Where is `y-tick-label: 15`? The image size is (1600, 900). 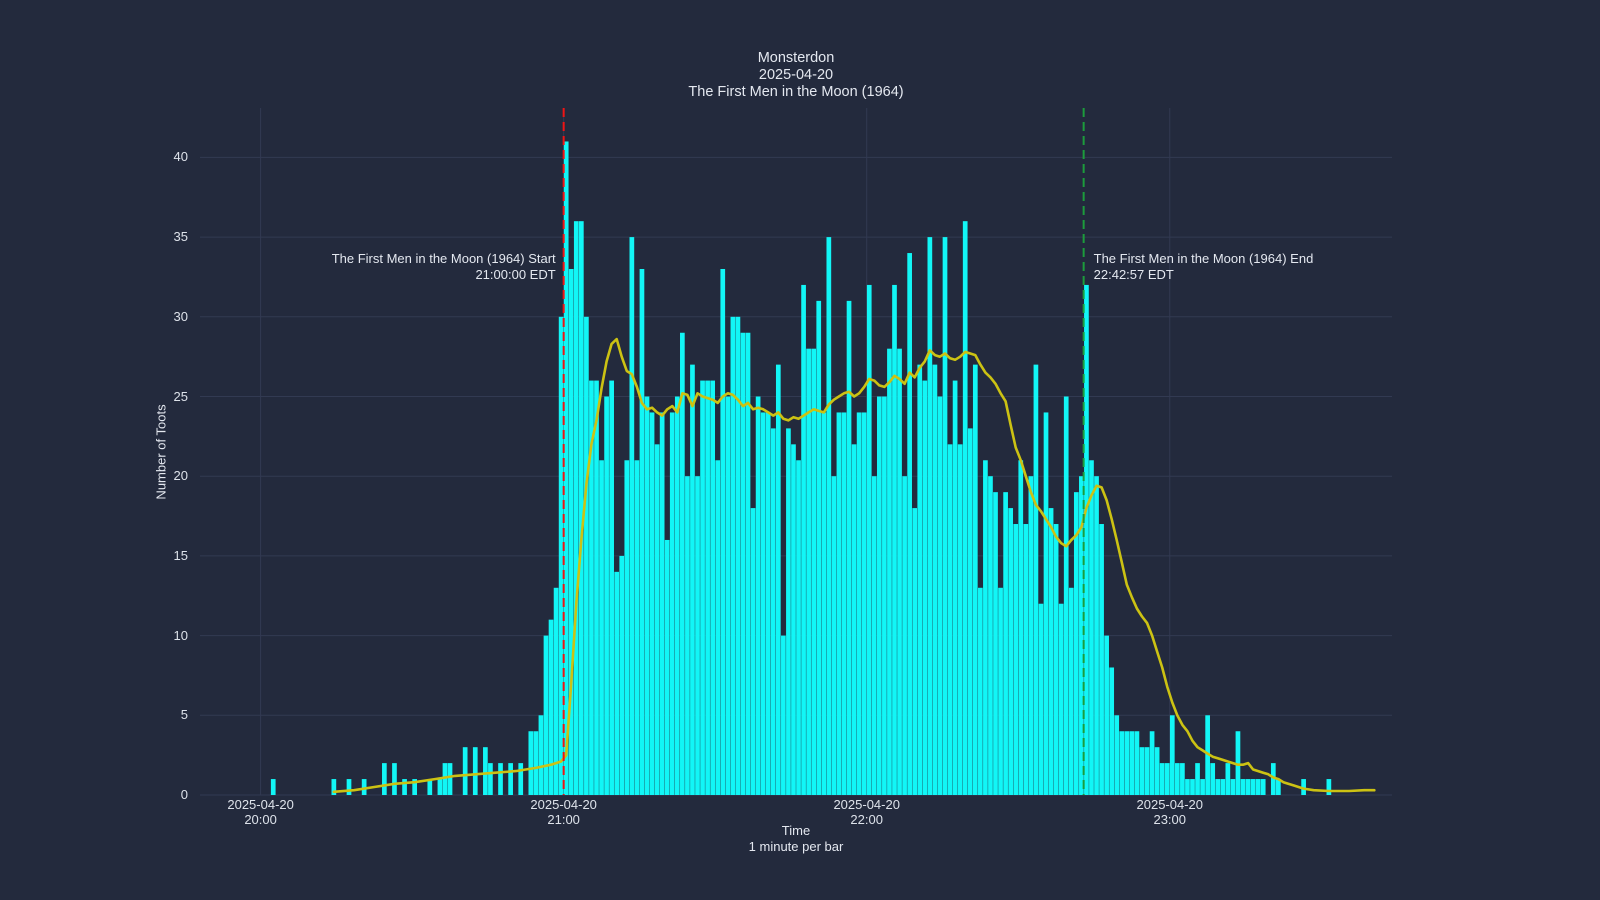 y-tick-label: 15 is located at coordinates (180, 555).